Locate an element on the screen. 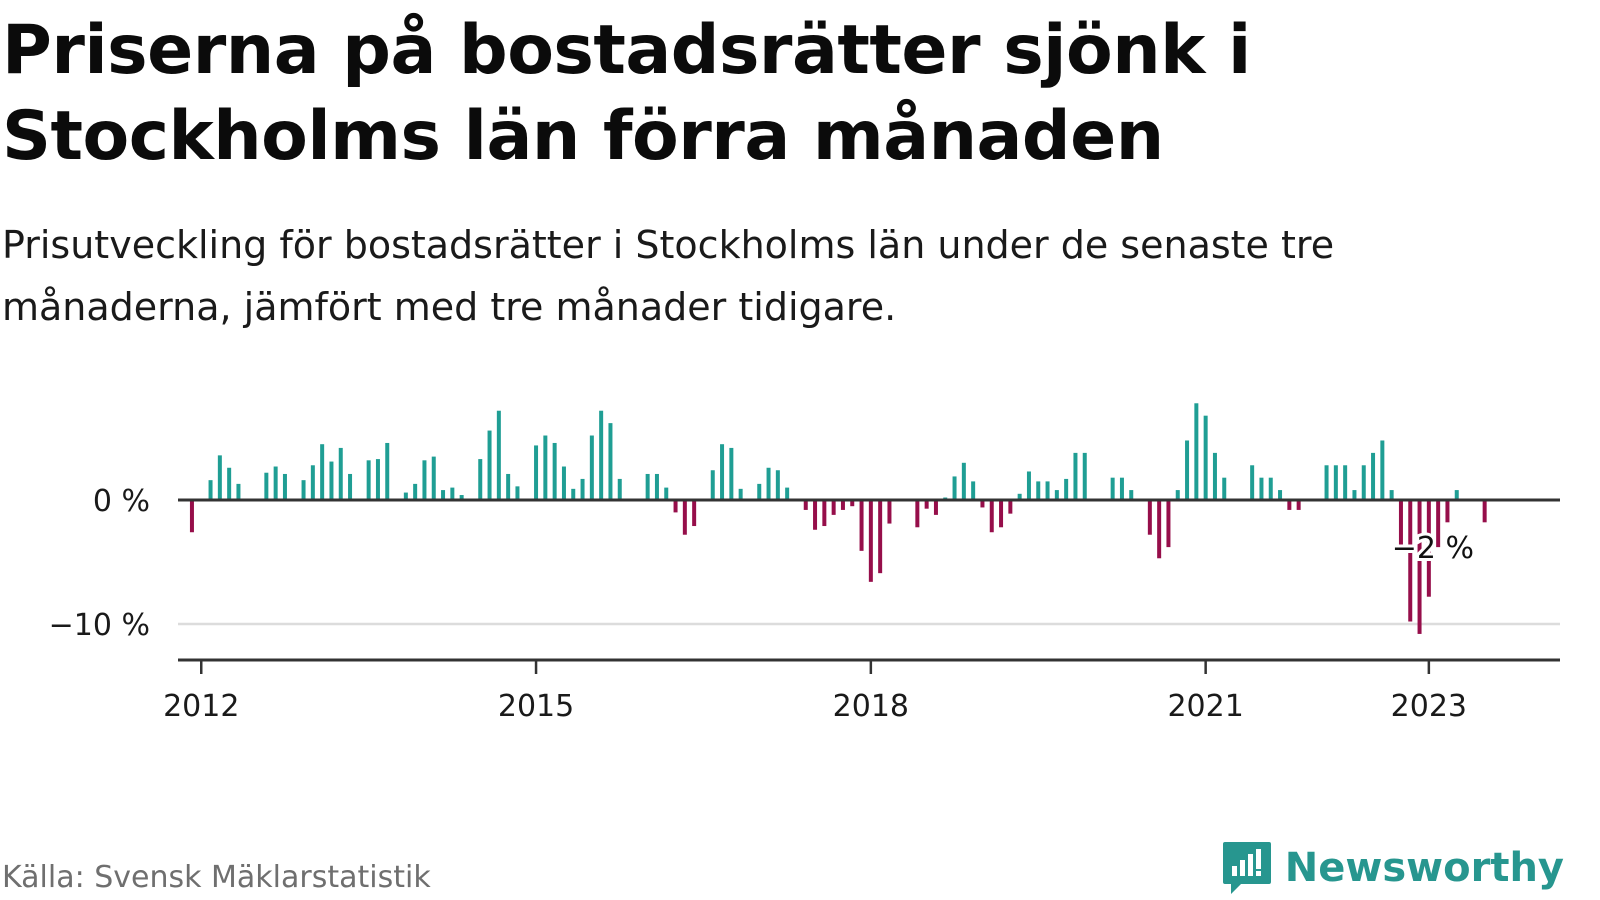  x-tick-label: 2021 is located at coordinates (1205, 706).